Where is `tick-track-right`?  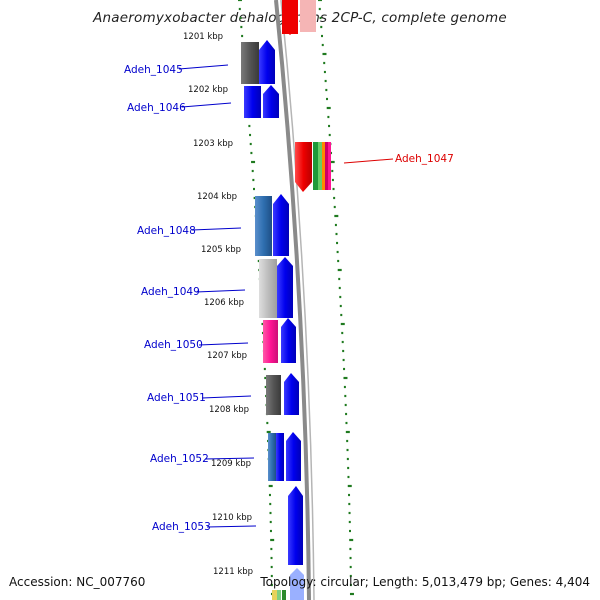 tick-track-right is located at coordinates (336, 298).